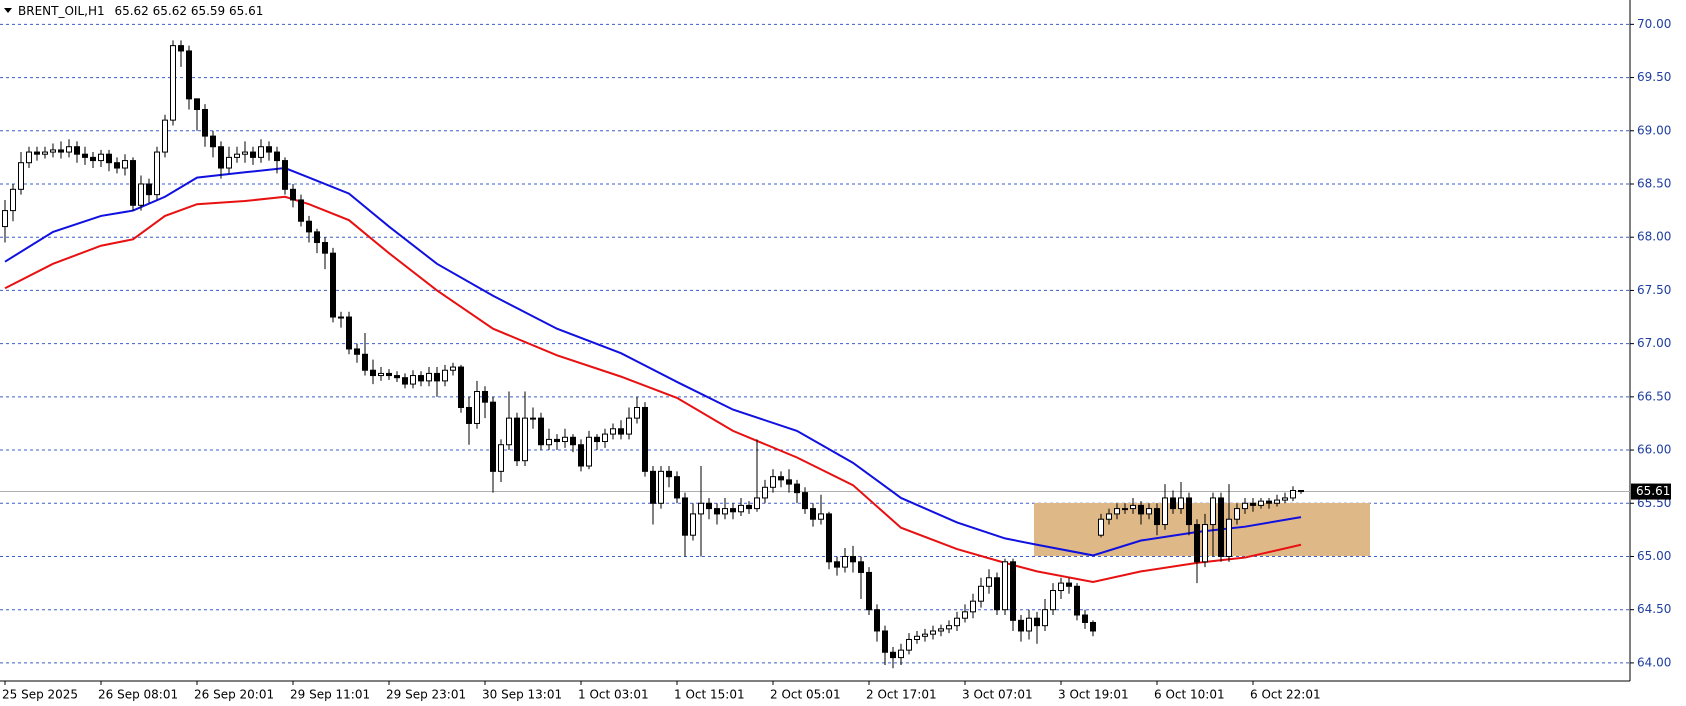  What do you see at coordinates (1653, 491) in the screenshot?
I see `price-label: 65.61` at bounding box center [1653, 491].